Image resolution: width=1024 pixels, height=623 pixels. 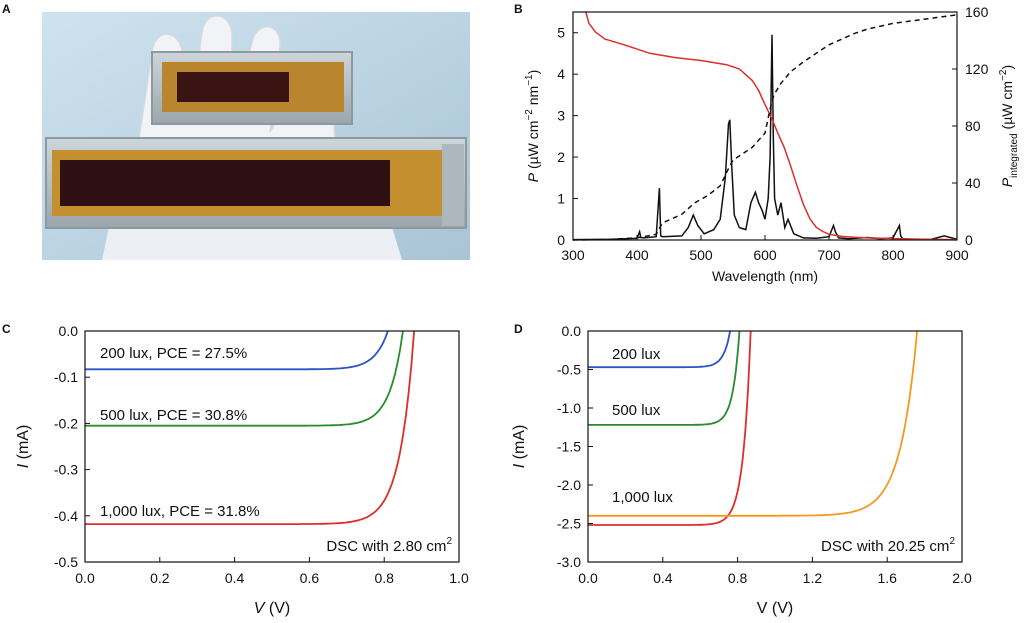 I want to click on series-label-c-1: 500 lux, PCE = 30.8%, so click(x=173, y=415).